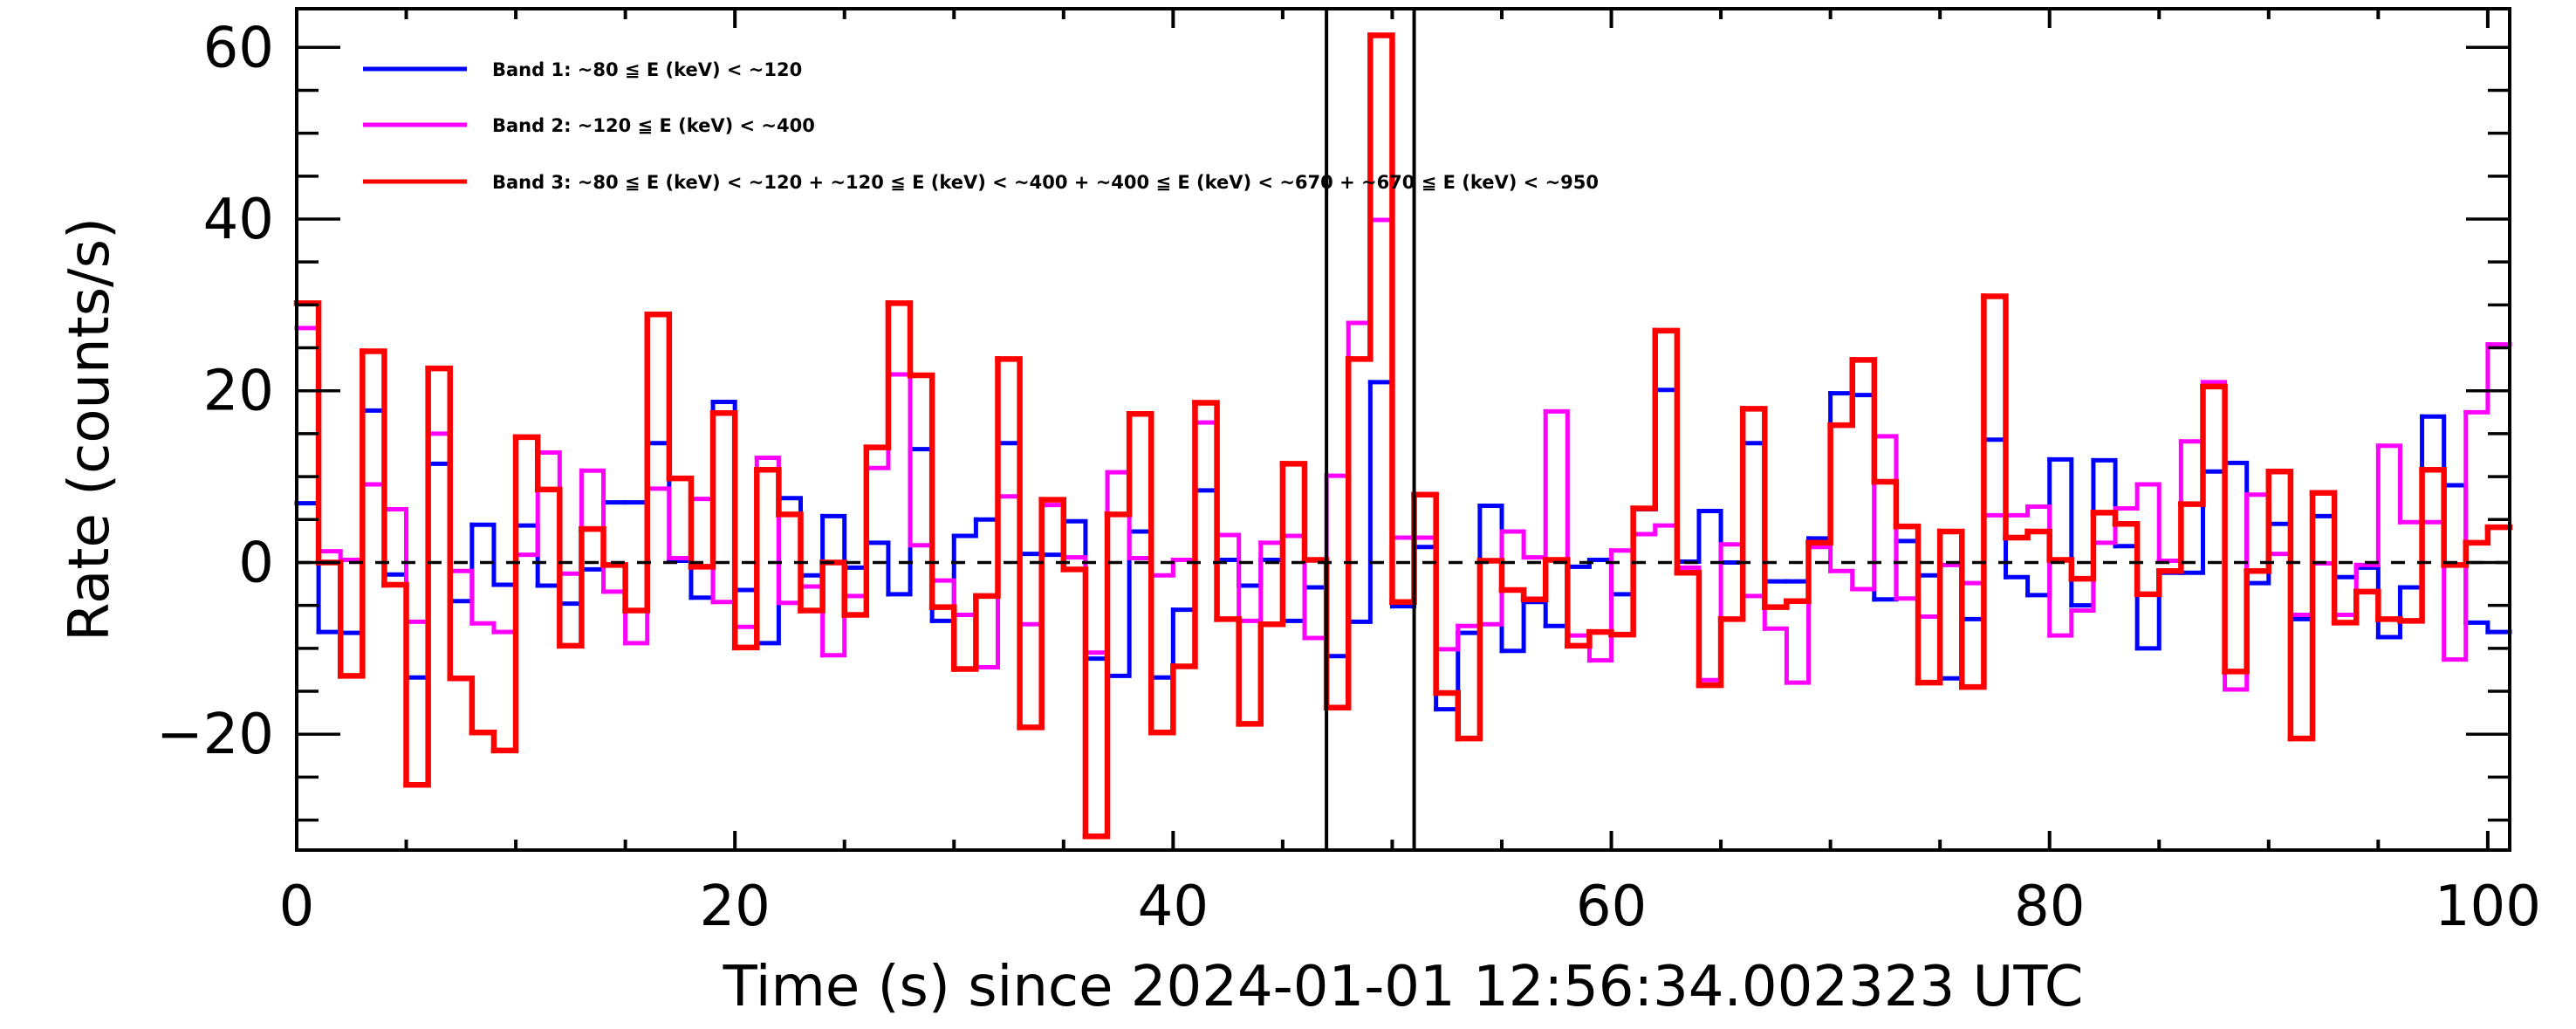 This screenshot has width=2576, height=1029. I want to click on x-tick-label: 0, so click(297, 907).